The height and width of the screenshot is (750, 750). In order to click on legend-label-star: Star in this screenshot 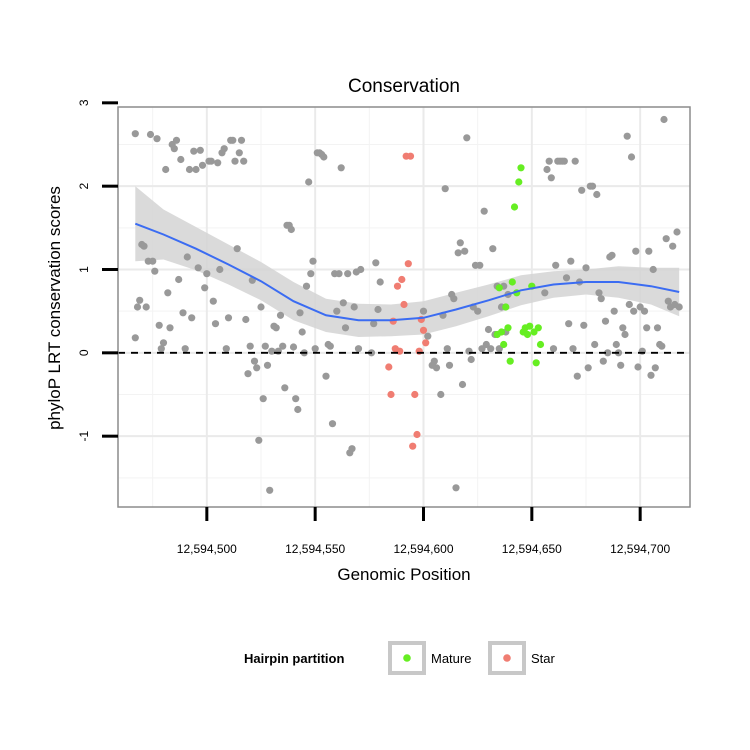, I will do `click(543, 658)`.